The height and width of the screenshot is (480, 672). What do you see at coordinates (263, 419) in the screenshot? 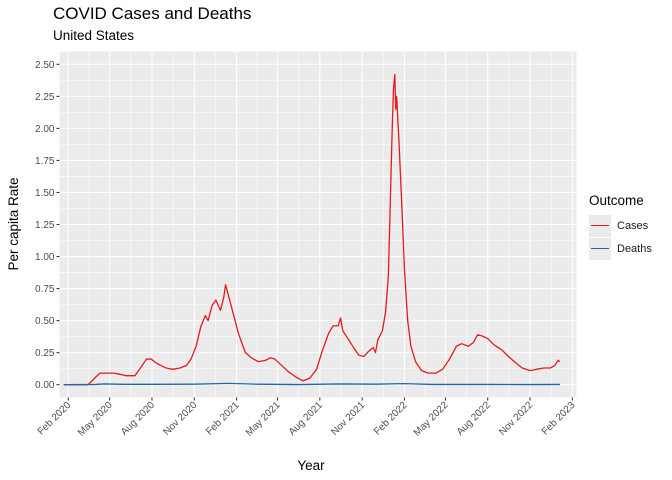
I see `x-tick-label: May 2021` at bounding box center [263, 419].